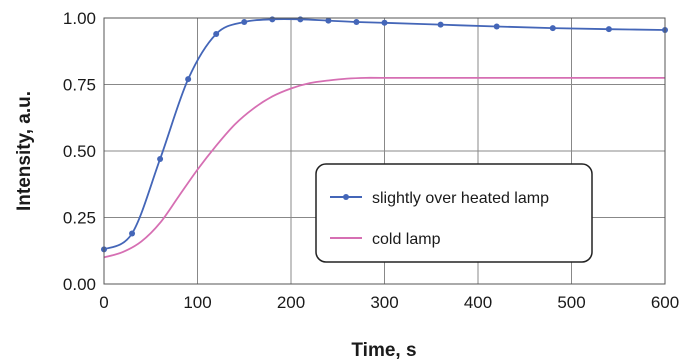 This screenshot has height=364, width=684. I want to click on y-tick-label: 0.50, so click(79, 151).